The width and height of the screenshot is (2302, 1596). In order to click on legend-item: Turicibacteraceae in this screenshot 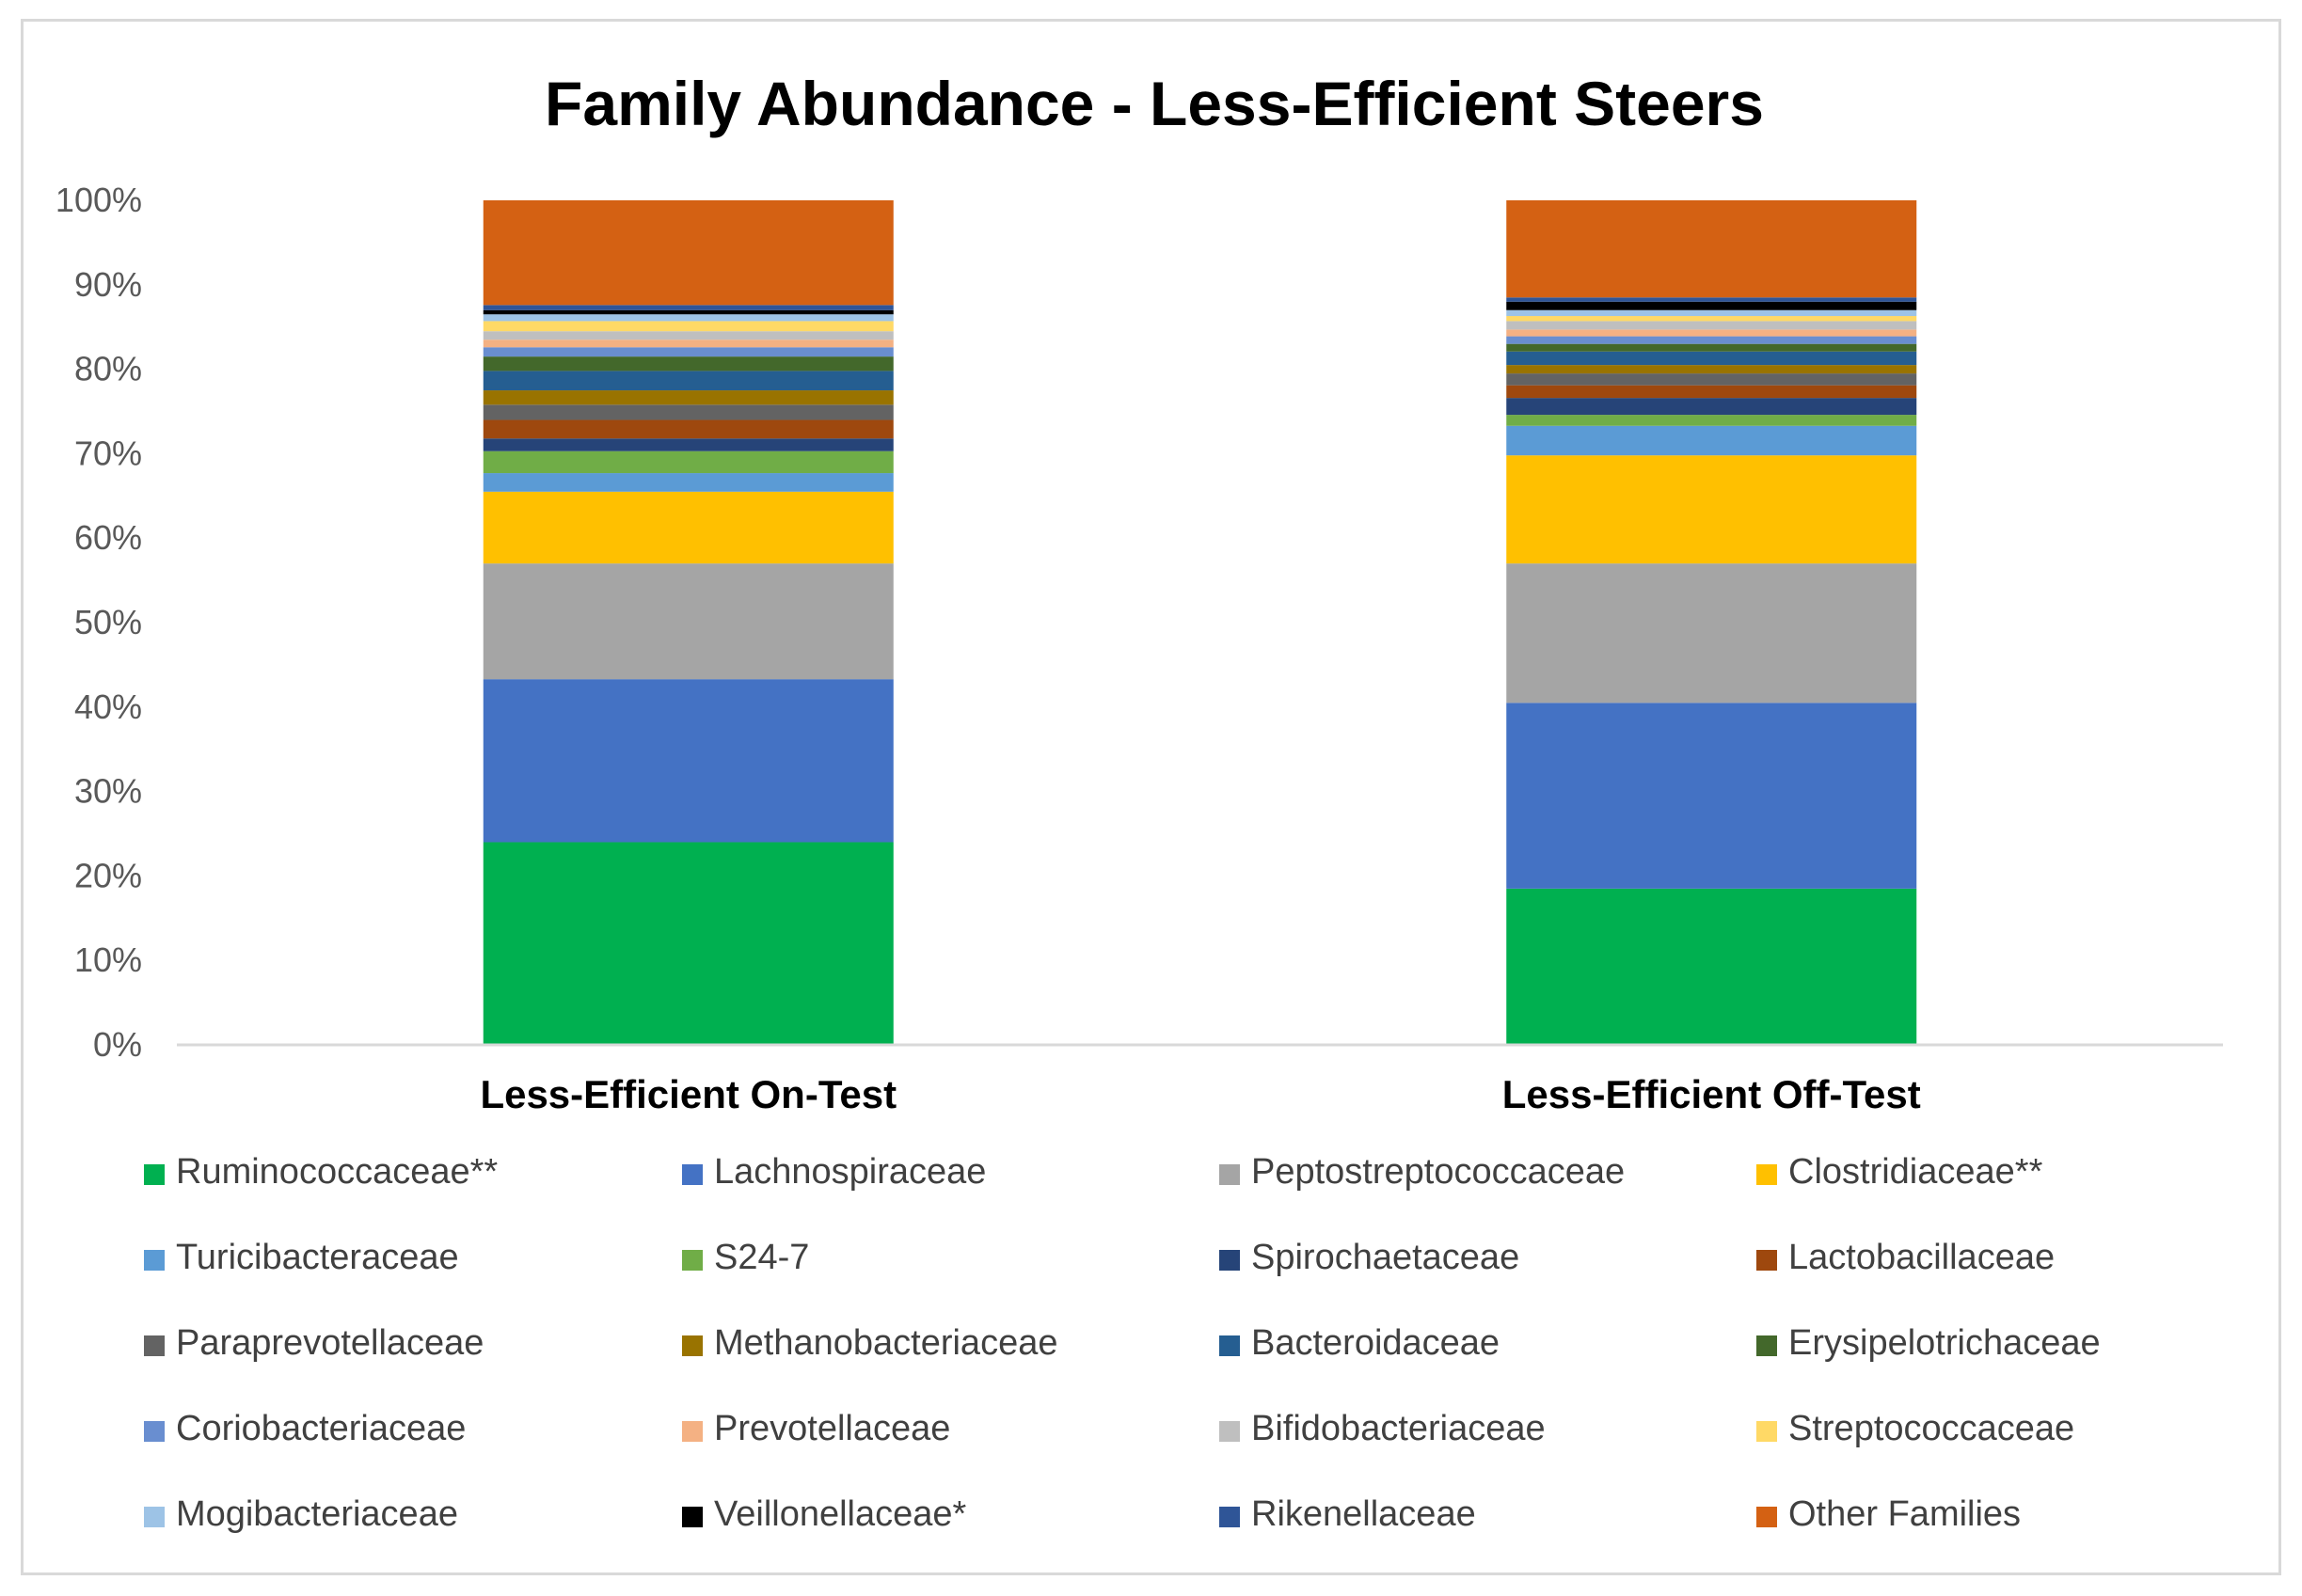, I will do `click(301, 1257)`.